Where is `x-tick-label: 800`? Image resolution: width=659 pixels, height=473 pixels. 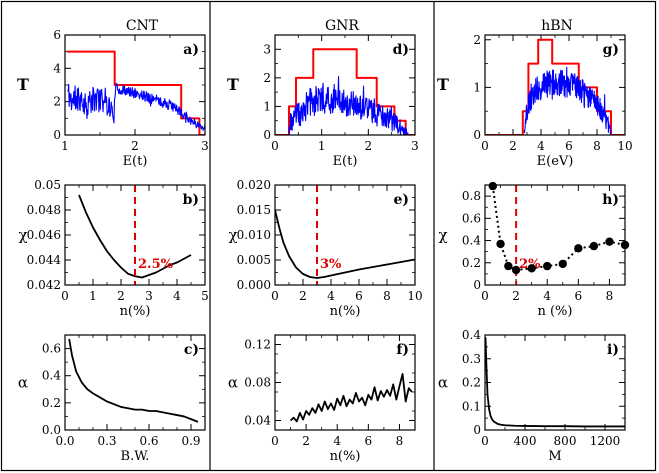 x-tick-label: 800 is located at coordinates (565, 441).